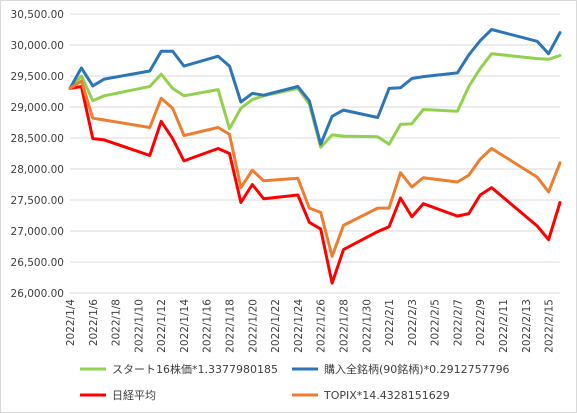 The height and width of the screenshot is (413, 577). I want to click on x-tick-label: 2022/2/9, so click(481, 322).